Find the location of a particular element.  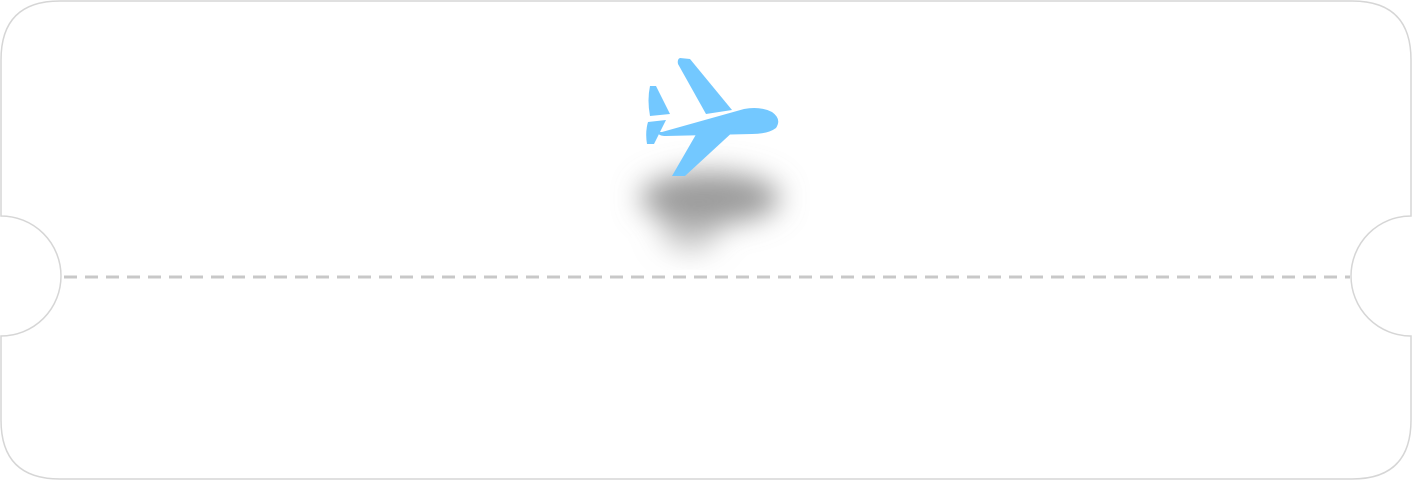

airplane-icon is located at coordinates (712, 117).